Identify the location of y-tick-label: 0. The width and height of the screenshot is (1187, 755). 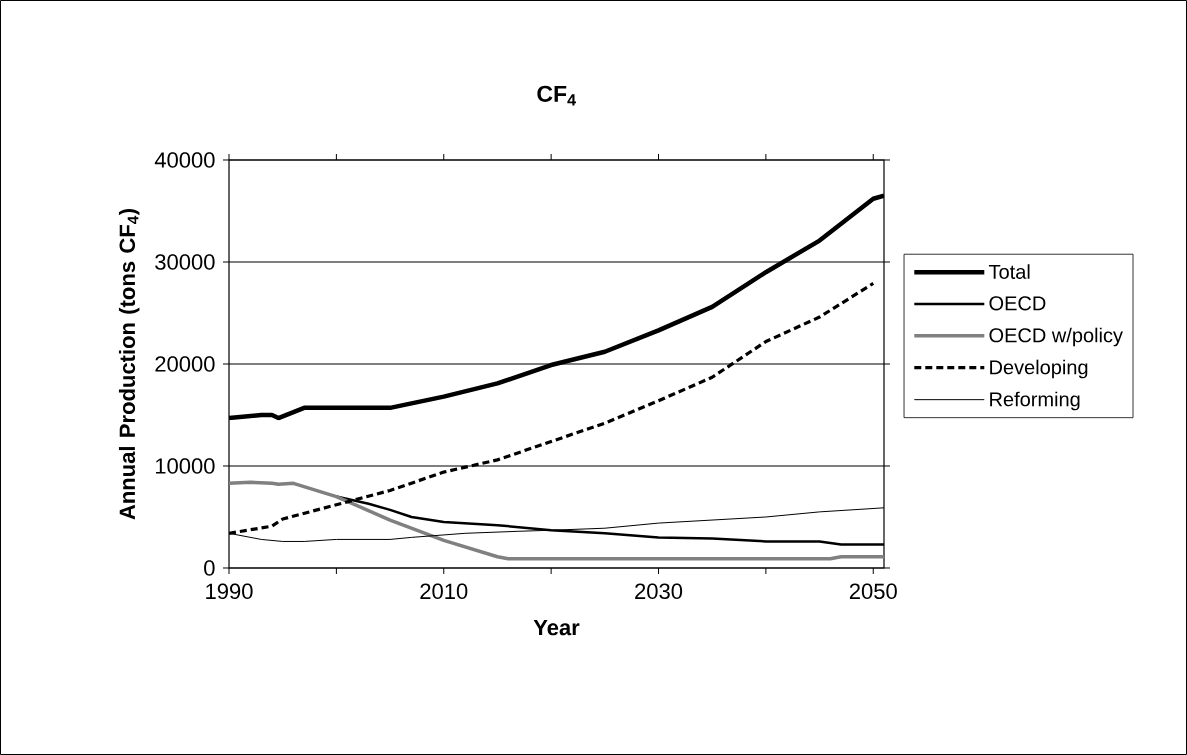
(209, 568).